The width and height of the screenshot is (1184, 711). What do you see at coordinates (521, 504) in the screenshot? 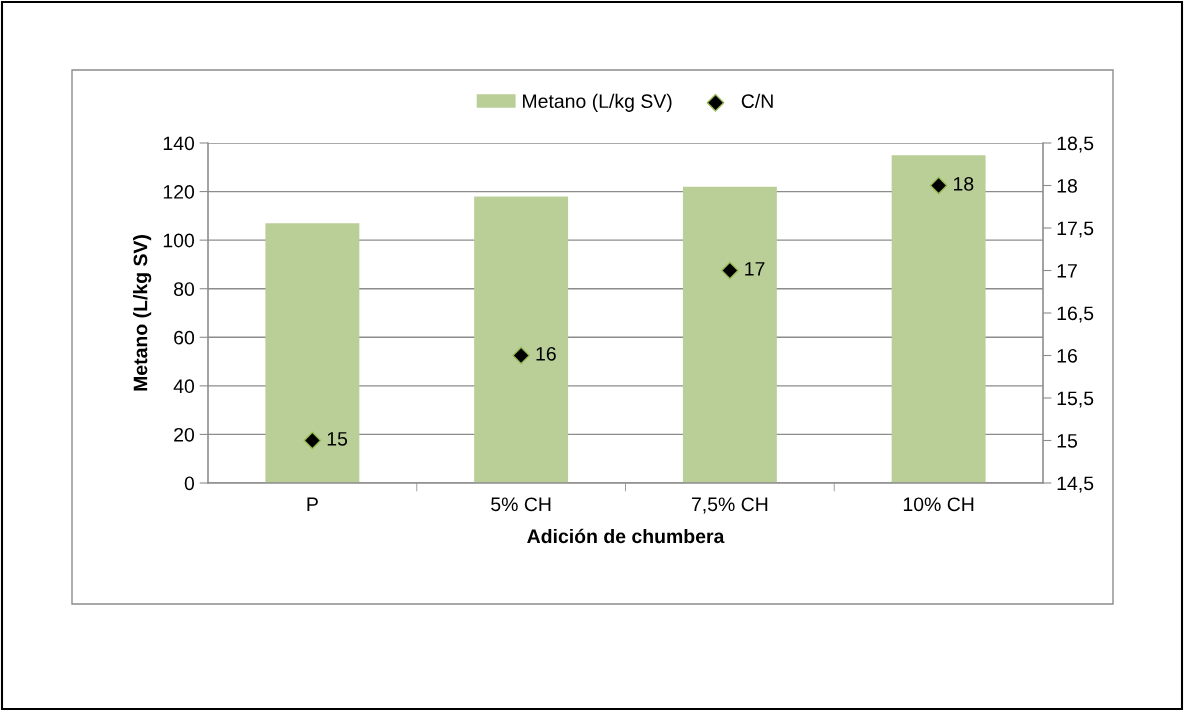
I see `x-tick-label: 5% CH` at bounding box center [521, 504].